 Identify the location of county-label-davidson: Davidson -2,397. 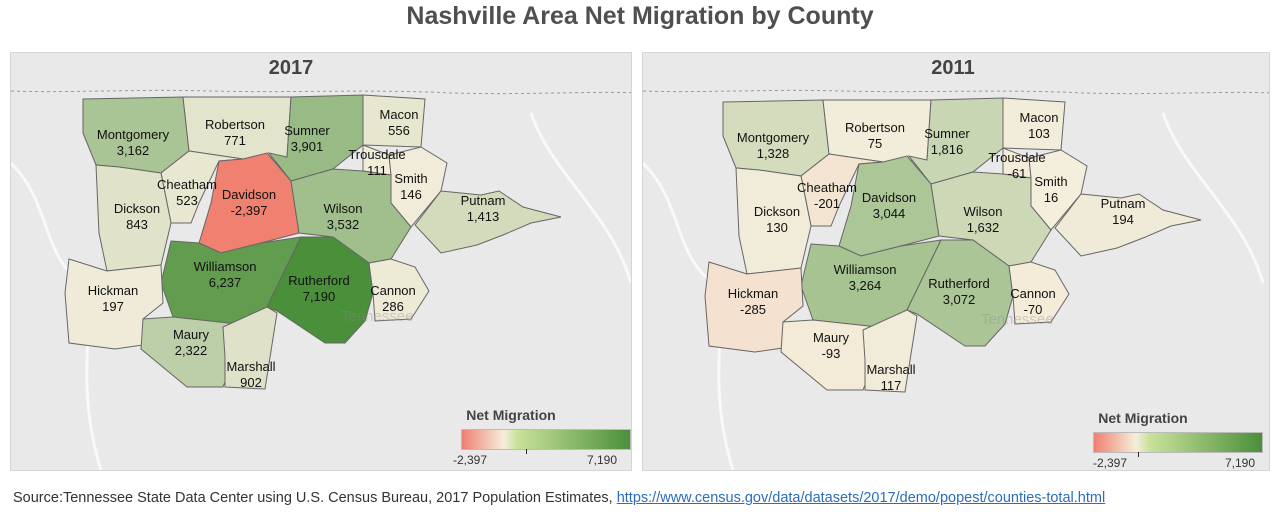
(249, 203).